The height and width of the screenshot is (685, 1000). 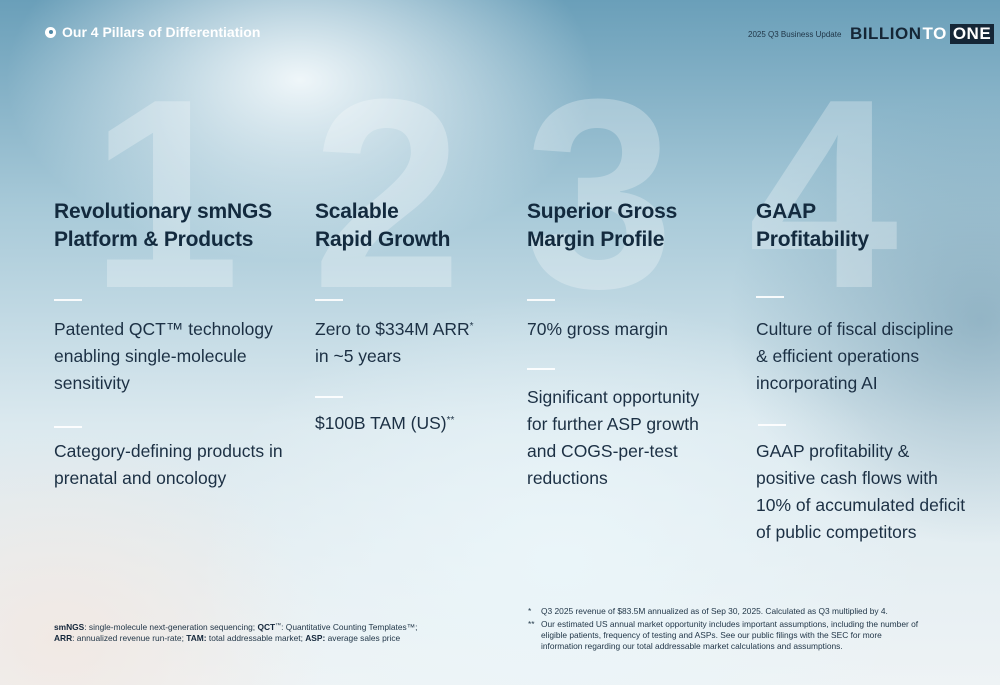 What do you see at coordinates (531, 624) in the screenshot?
I see `footnote-mark: **` at bounding box center [531, 624].